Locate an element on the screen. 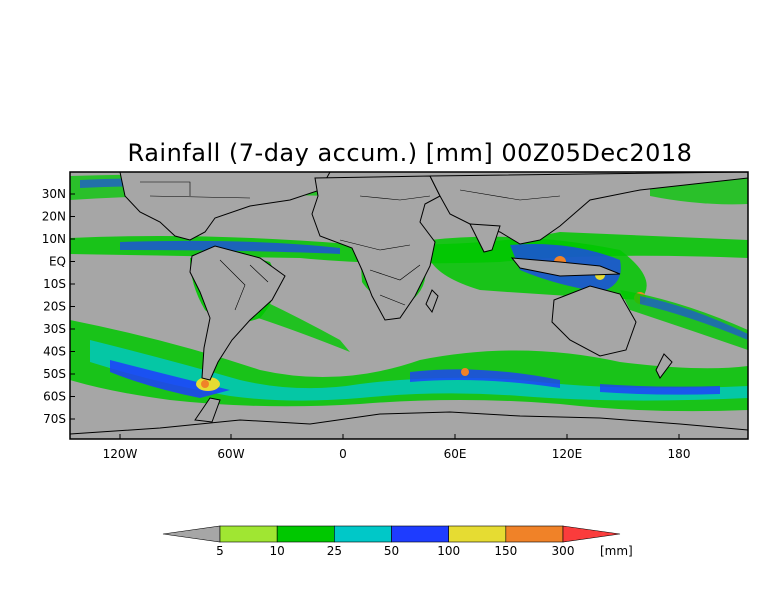  lat-tick-label: 30N is located at coordinates (54, 194).